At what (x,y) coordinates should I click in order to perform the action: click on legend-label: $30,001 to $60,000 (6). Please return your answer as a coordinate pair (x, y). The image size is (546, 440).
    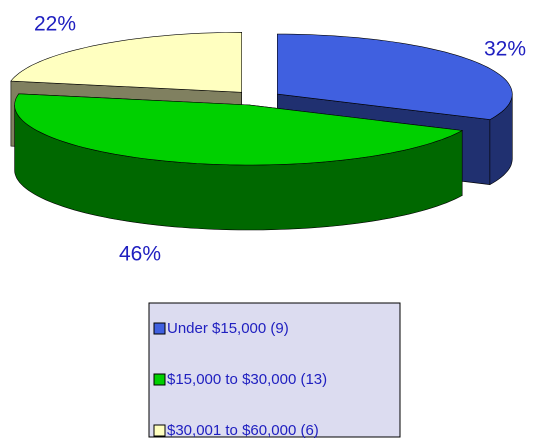
    Looking at the image, I should click on (243, 430).